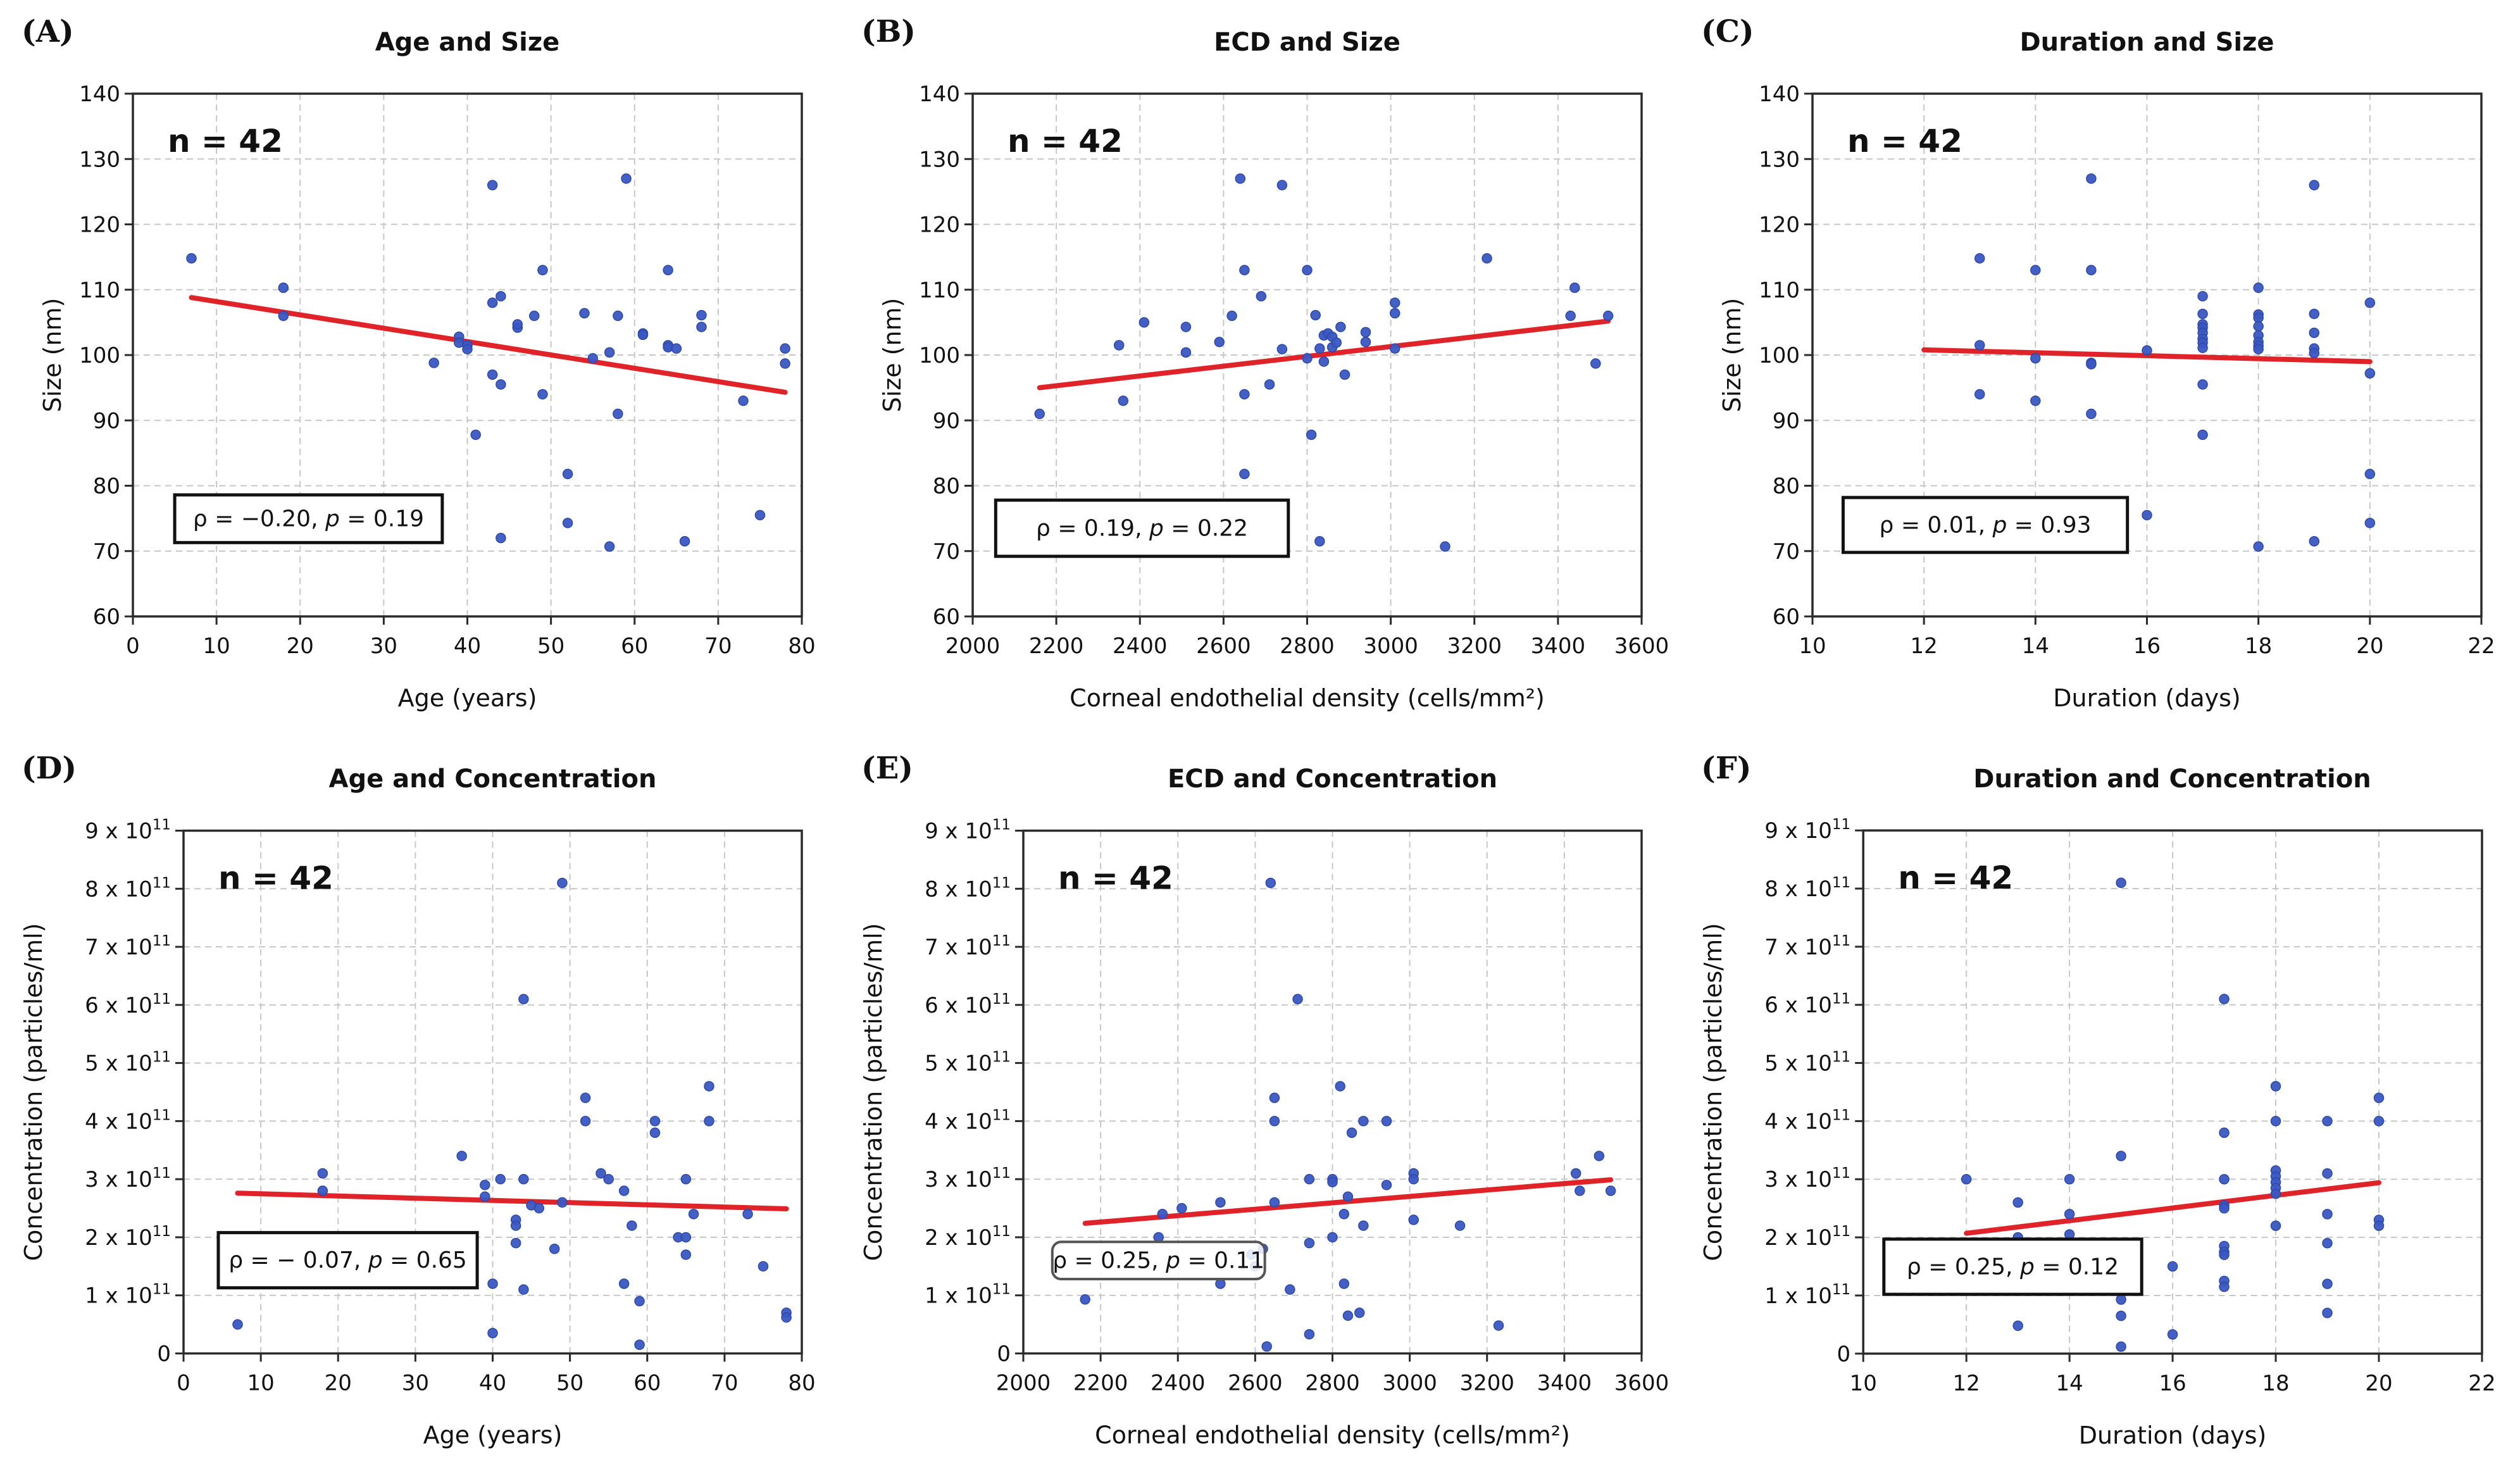 The image size is (2520, 1474). What do you see at coordinates (2481, 646) in the screenshot?
I see `x-tick-label: 22` at bounding box center [2481, 646].